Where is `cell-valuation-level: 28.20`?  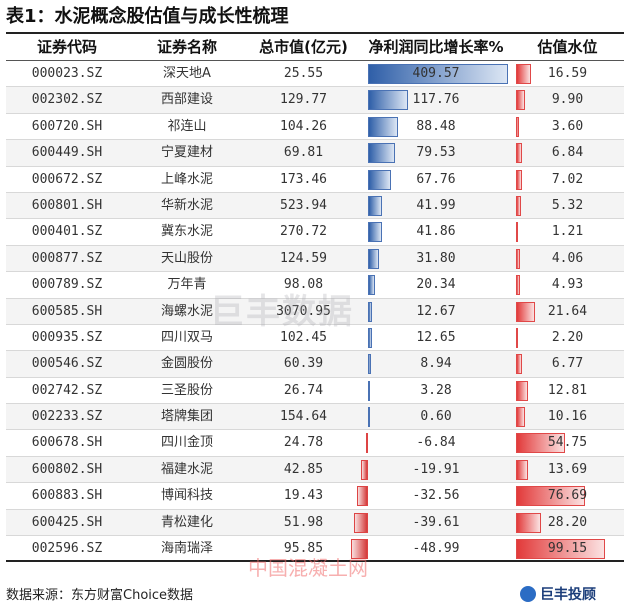 cell-valuation-level: 28.20 is located at coordinates (567, 522).